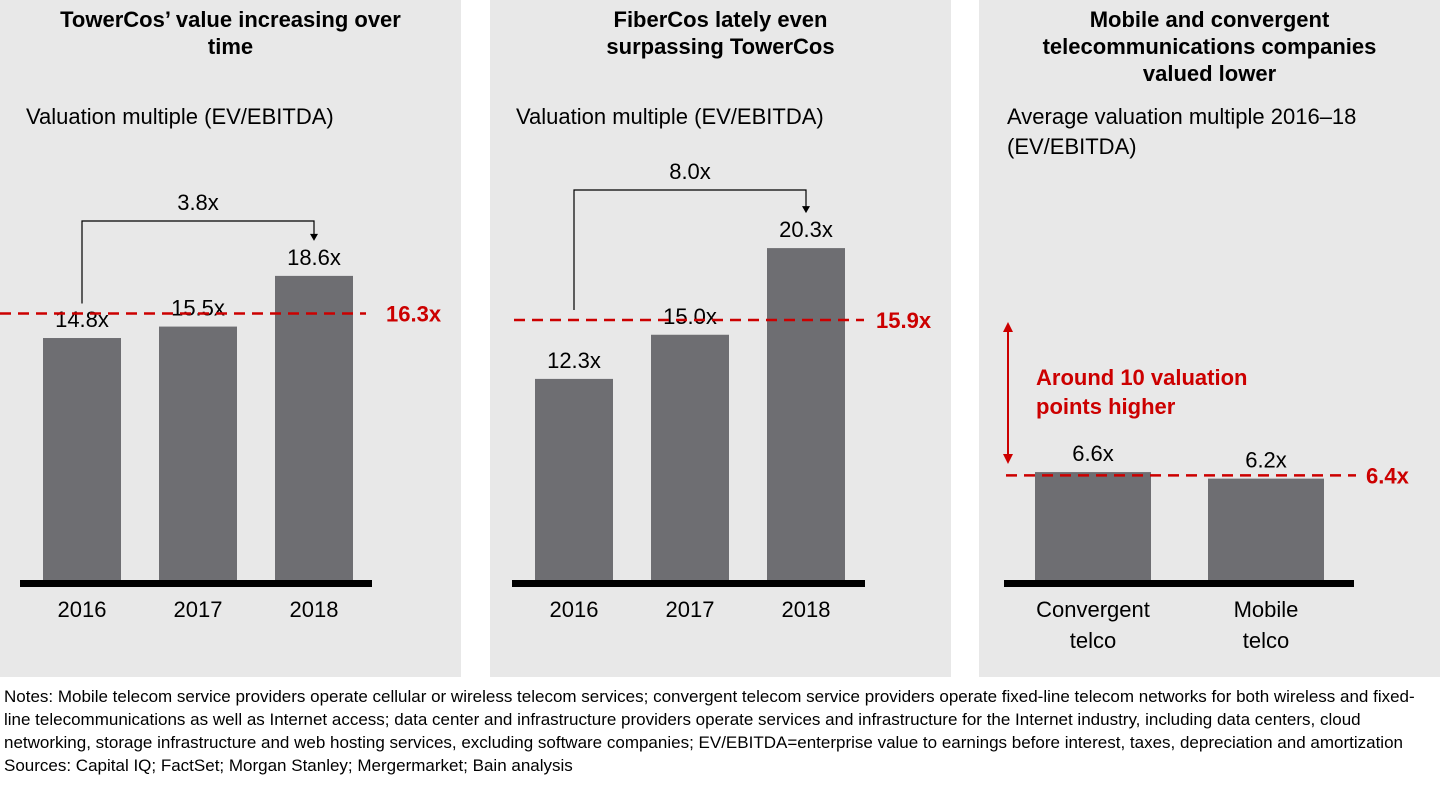 The width and height of the screenshot is (1440, 810). Describe the element at coordinates (82, 319) in the screenshot. I see `data-label: 14.8x` at that location.